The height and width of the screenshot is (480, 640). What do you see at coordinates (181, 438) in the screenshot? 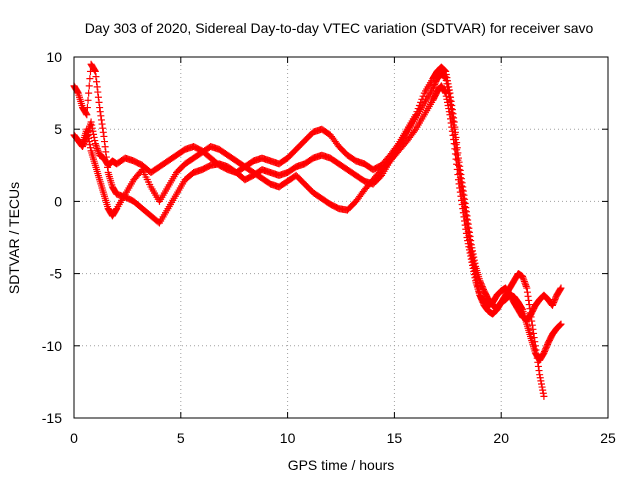
I see `x-tick-label: 5` at bounding box center [181, 438].